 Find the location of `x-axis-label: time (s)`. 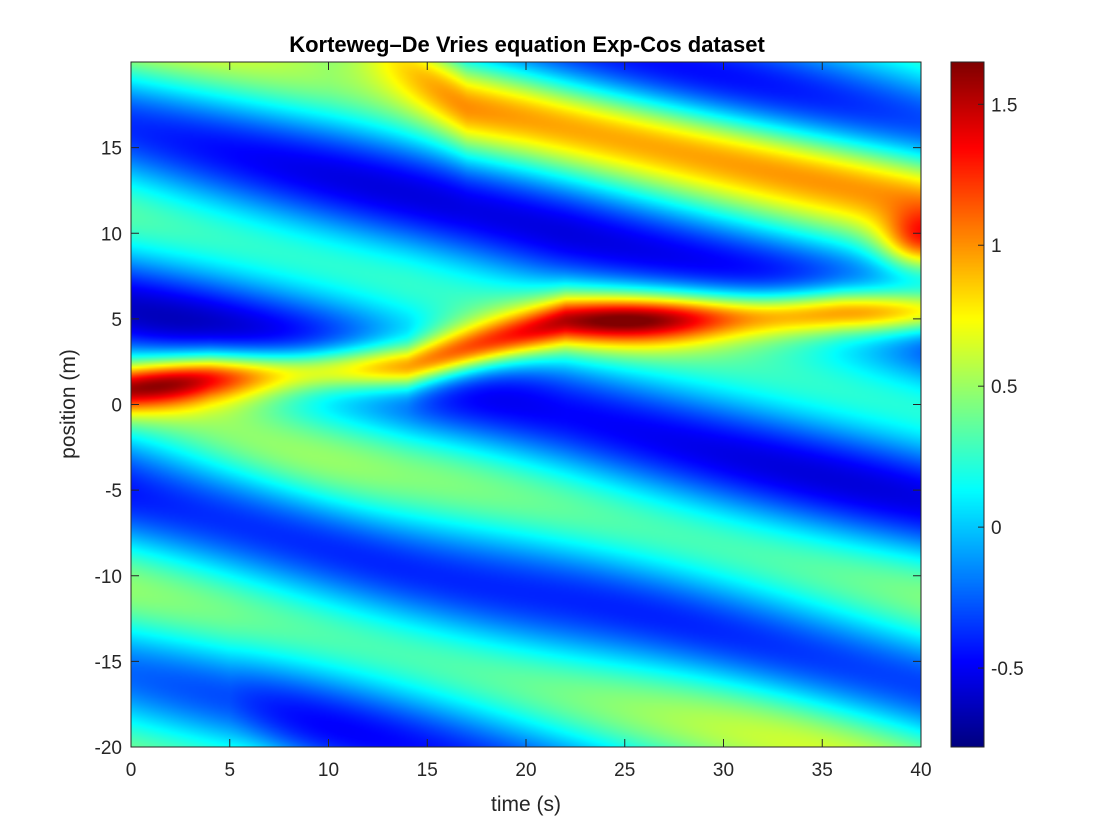

x-axis-label: time (s) is located at coordinates (526, 804).